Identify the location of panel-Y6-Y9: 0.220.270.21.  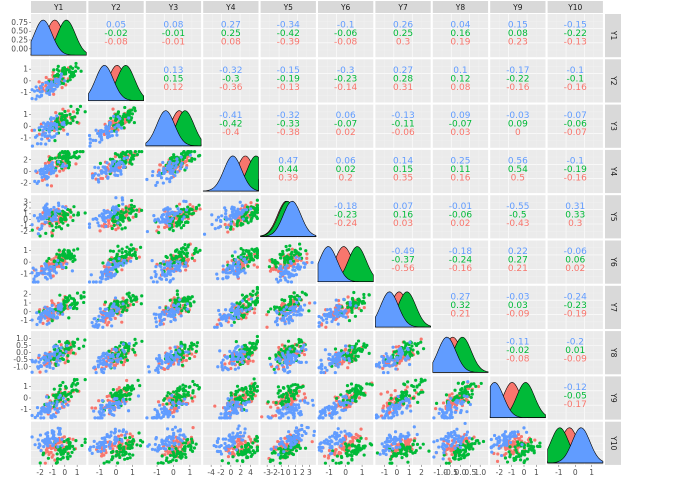
(518, 262).